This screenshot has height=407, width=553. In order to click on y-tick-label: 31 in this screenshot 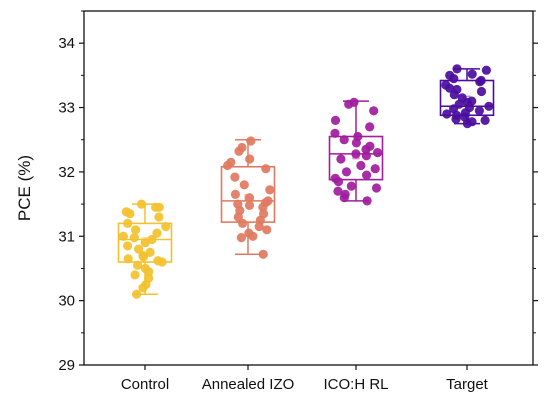, I will do `click(66, 236)`.